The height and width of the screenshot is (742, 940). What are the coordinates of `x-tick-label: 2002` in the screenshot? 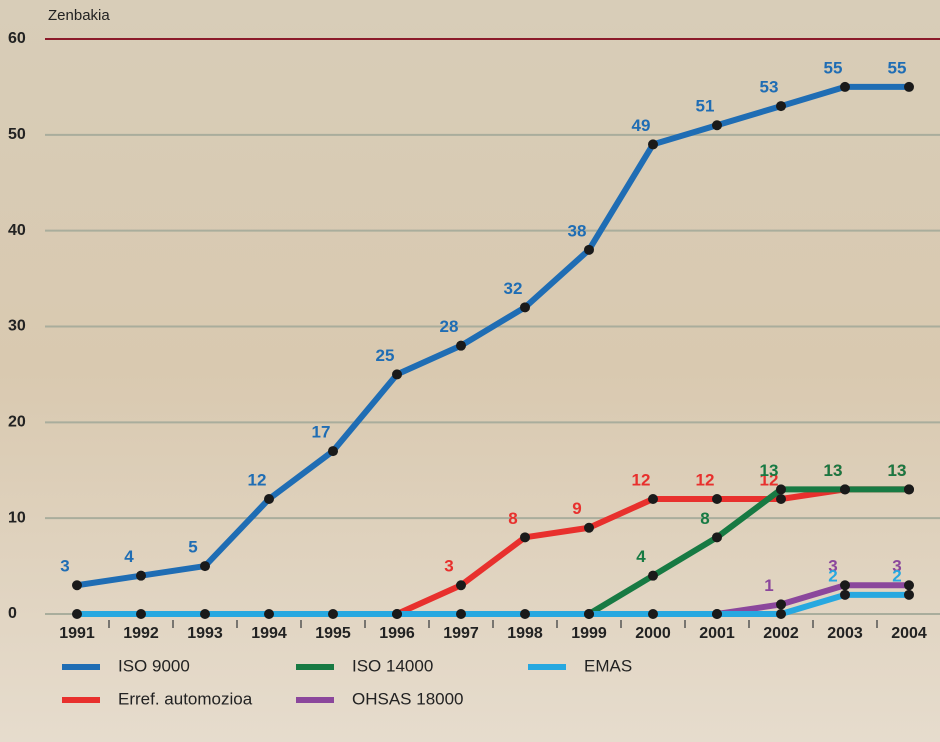 It's located at (781, 633).